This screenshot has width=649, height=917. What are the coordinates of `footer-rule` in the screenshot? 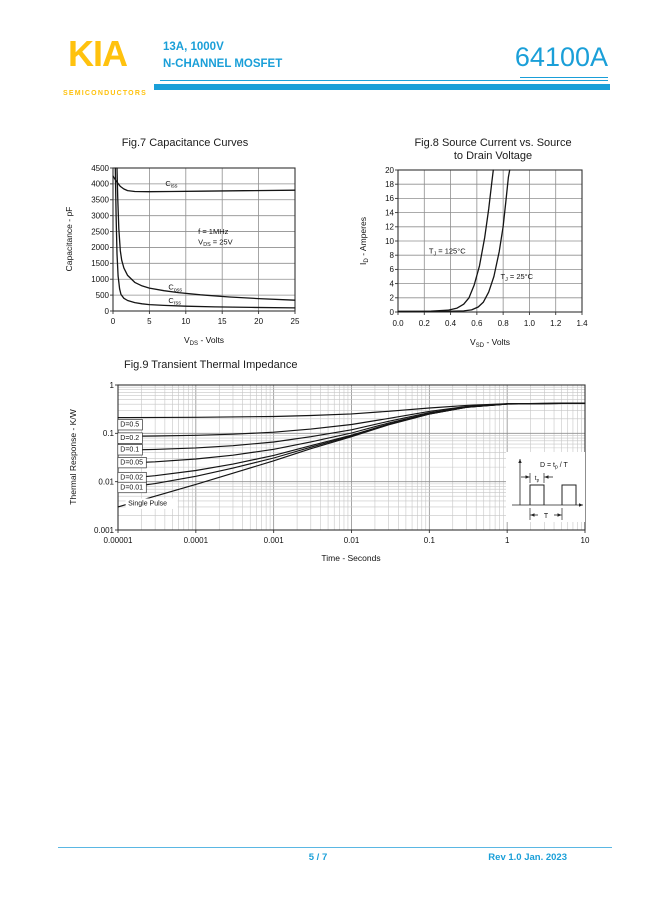 It's located at (335, 848).